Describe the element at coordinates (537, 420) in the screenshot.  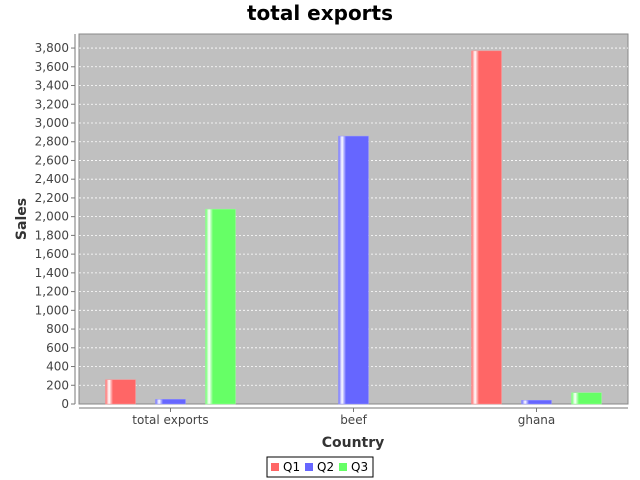
I see `x-tick-label: ghana` at that location.